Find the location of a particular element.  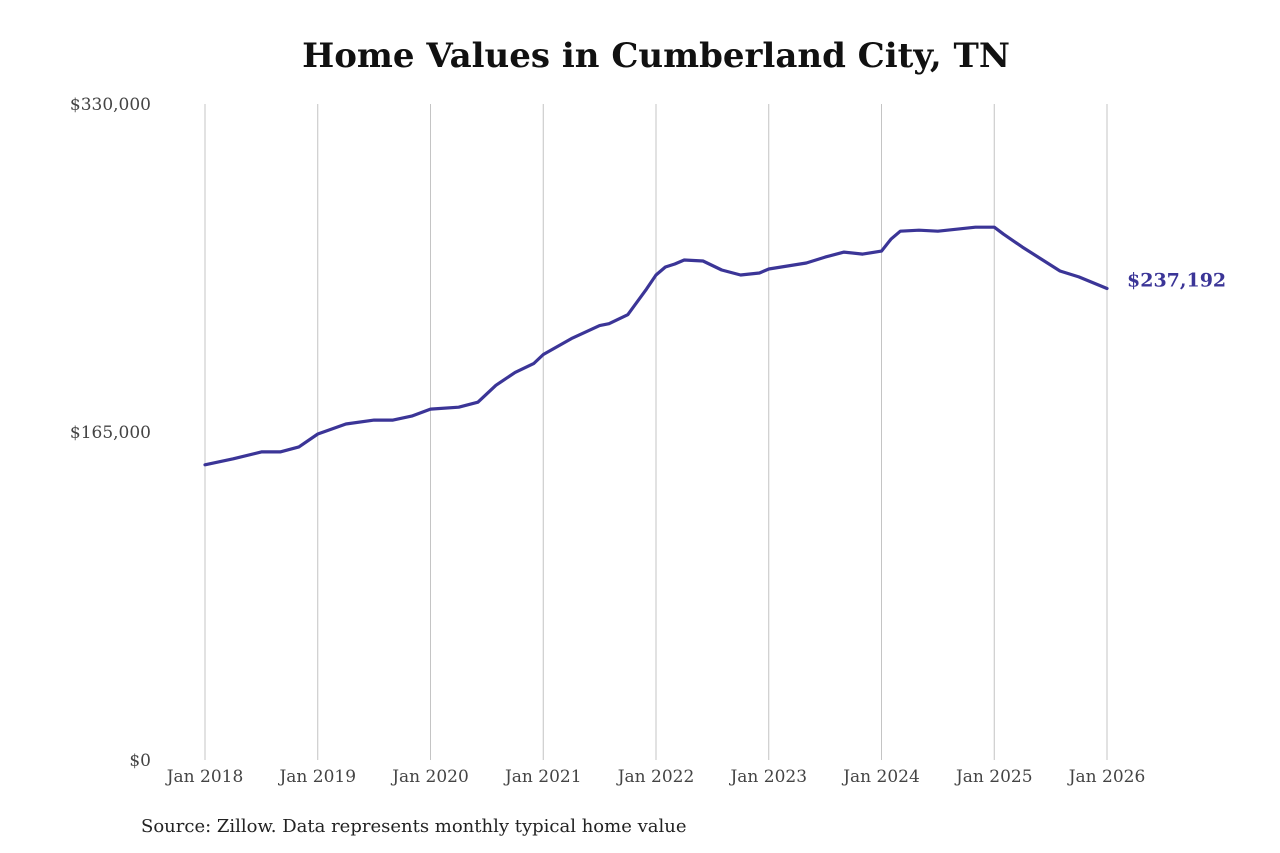

x-tick-label: Jan 2020 is located at coordinates (429, 777).